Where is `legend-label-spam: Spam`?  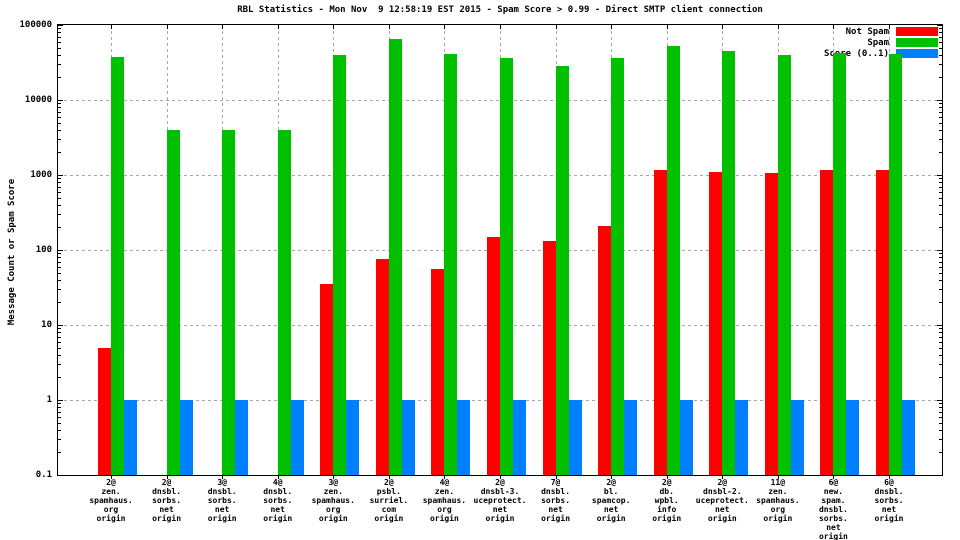
legend-label-spam: Spam is located at coordinates (878, 42).